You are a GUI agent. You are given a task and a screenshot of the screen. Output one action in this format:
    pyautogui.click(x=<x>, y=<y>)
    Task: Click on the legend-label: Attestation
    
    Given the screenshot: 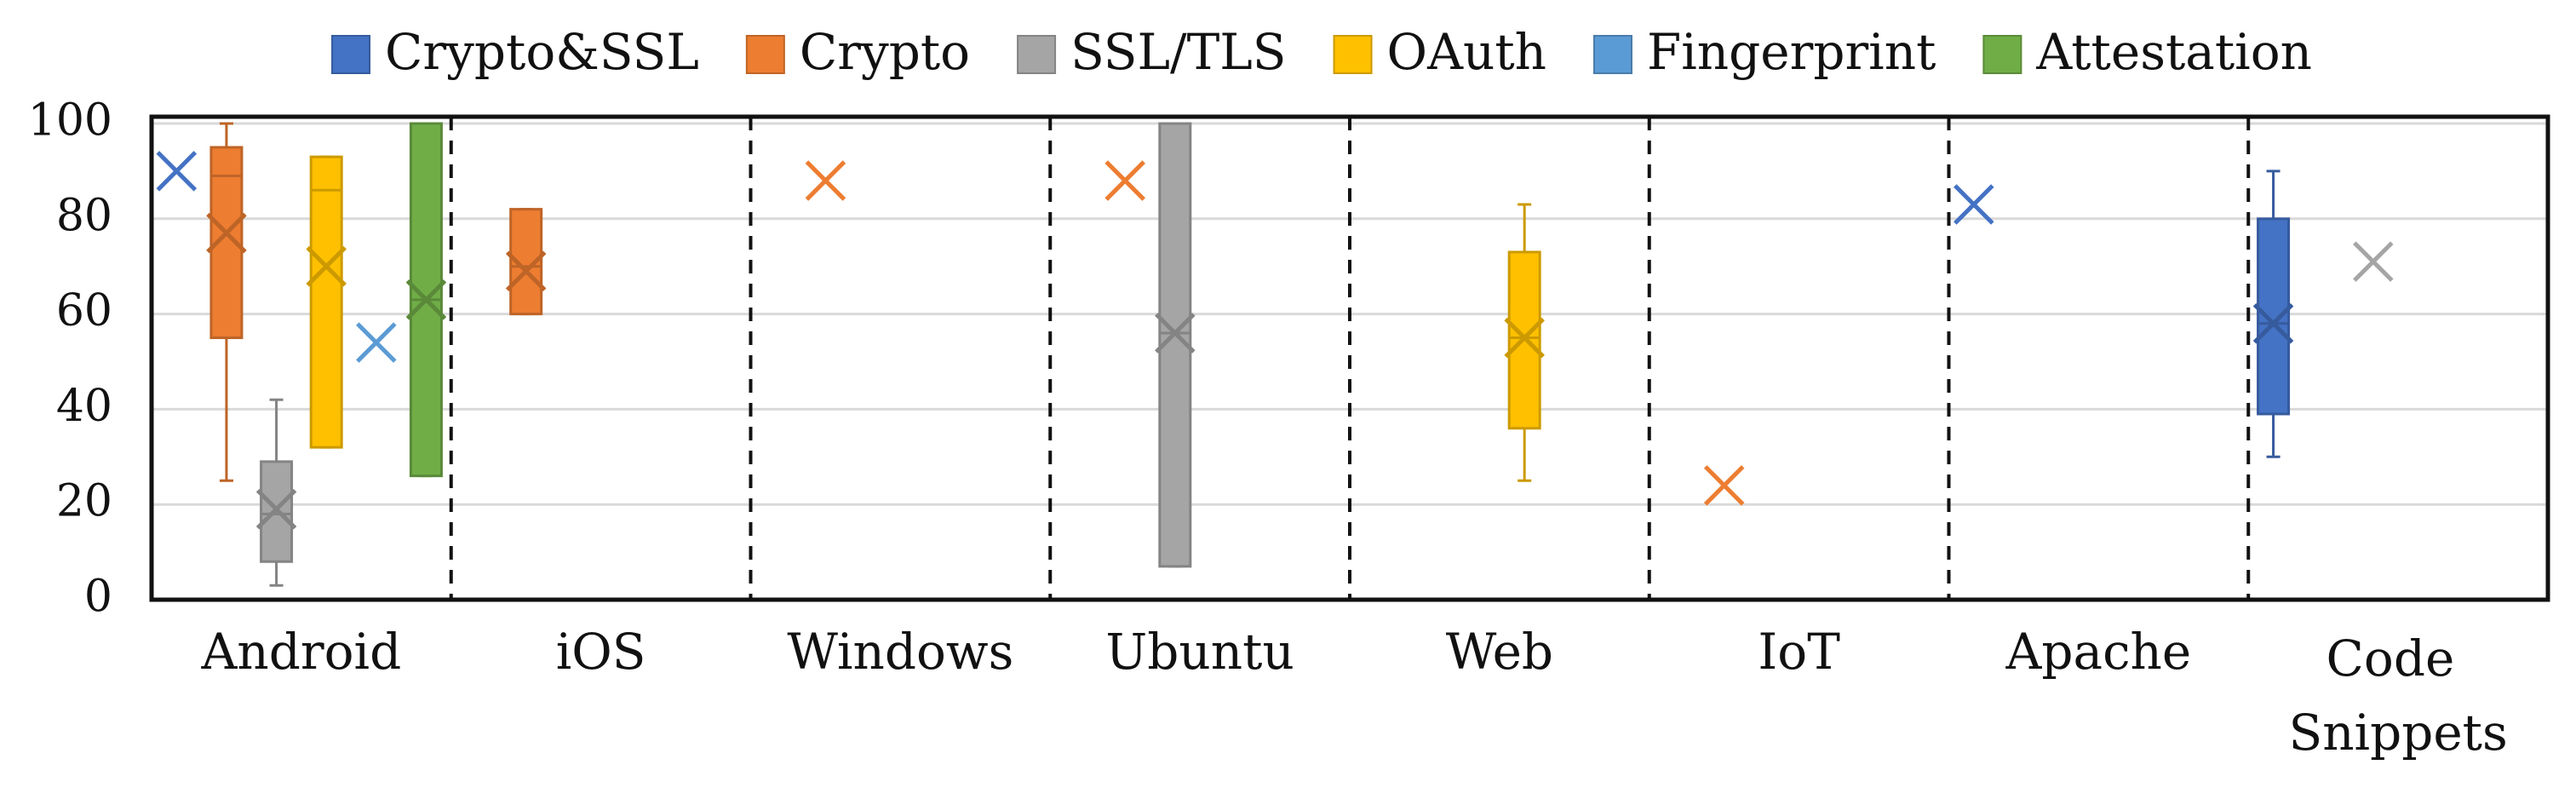 What is the action you would take?
    pyautogui.click(x=2173, y=52)
    